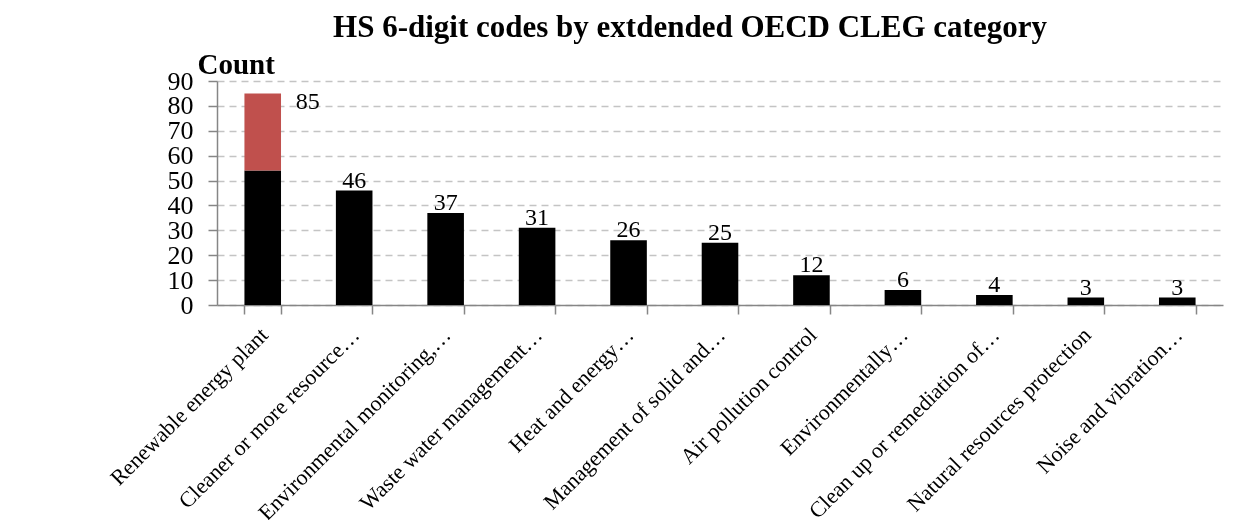  I want to click on y-axis-title: Count, so click(236, 63).